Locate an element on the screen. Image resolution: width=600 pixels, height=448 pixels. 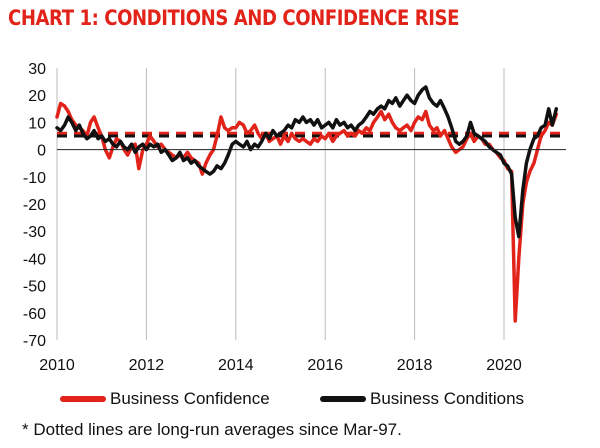
y-axis-tick-labels: 30 20 10 0 -10 -20 -30 -40 -50 -60 -70 is located at coordinates (34, 205).